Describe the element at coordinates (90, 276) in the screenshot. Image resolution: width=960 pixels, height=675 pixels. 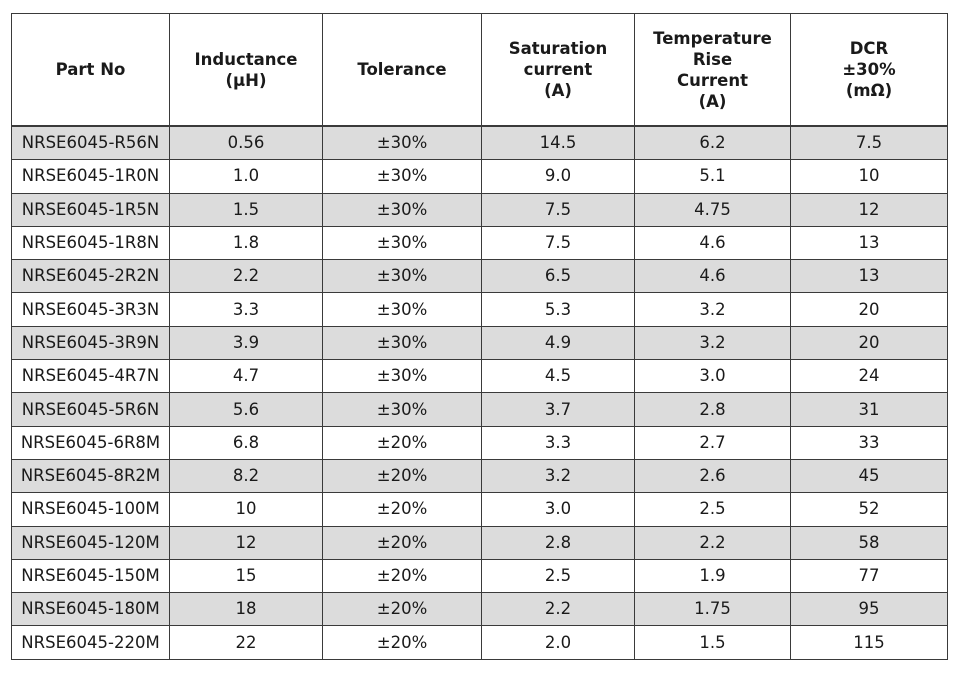
I see `cell-part-no: NRSE6045-2R2N` at that location.